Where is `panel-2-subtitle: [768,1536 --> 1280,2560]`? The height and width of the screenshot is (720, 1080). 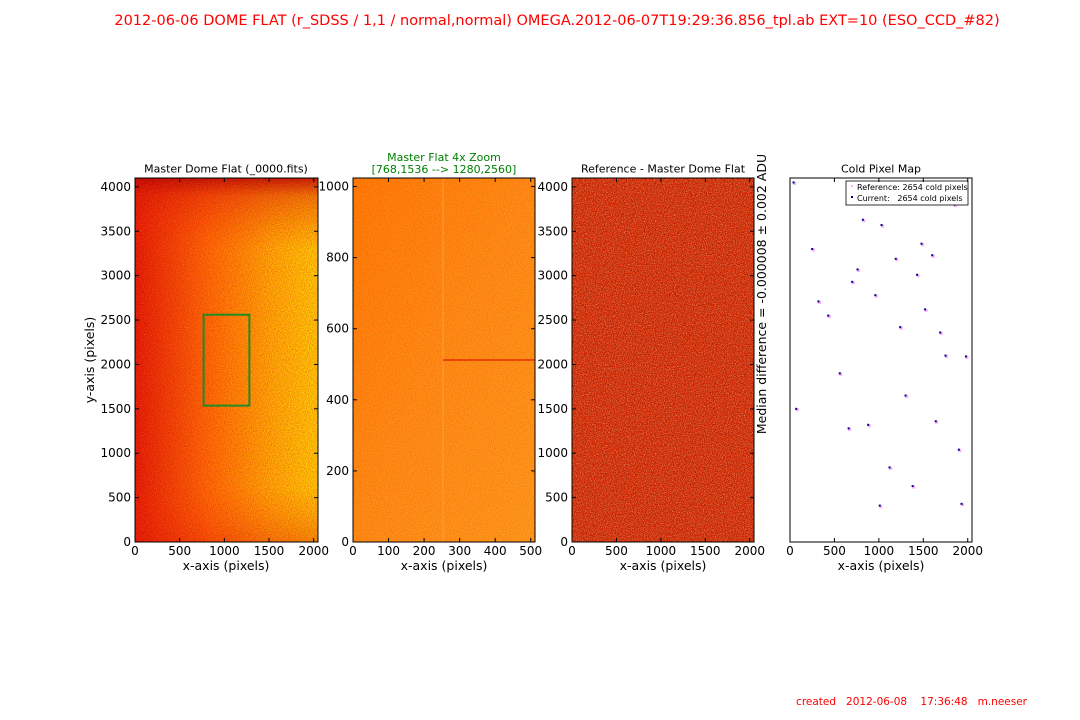
panel-2-subtitle: [768,1536 --> 1280,2560] is located at coordinates (444, 169).